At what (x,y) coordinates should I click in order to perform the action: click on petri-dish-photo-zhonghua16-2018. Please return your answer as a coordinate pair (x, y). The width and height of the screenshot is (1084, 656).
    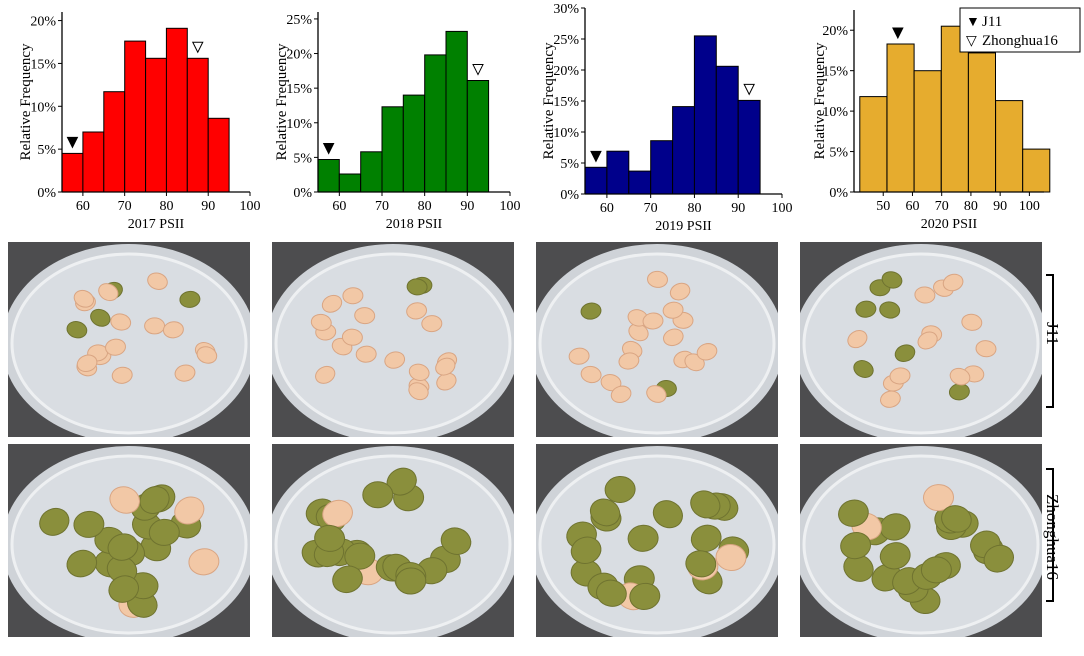
    Looking at the image, I should click on (393, 540).